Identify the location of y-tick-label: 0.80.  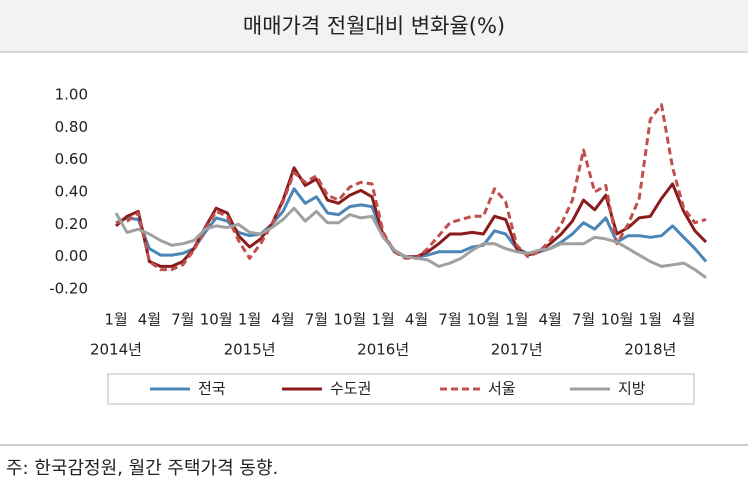
(71, 127).